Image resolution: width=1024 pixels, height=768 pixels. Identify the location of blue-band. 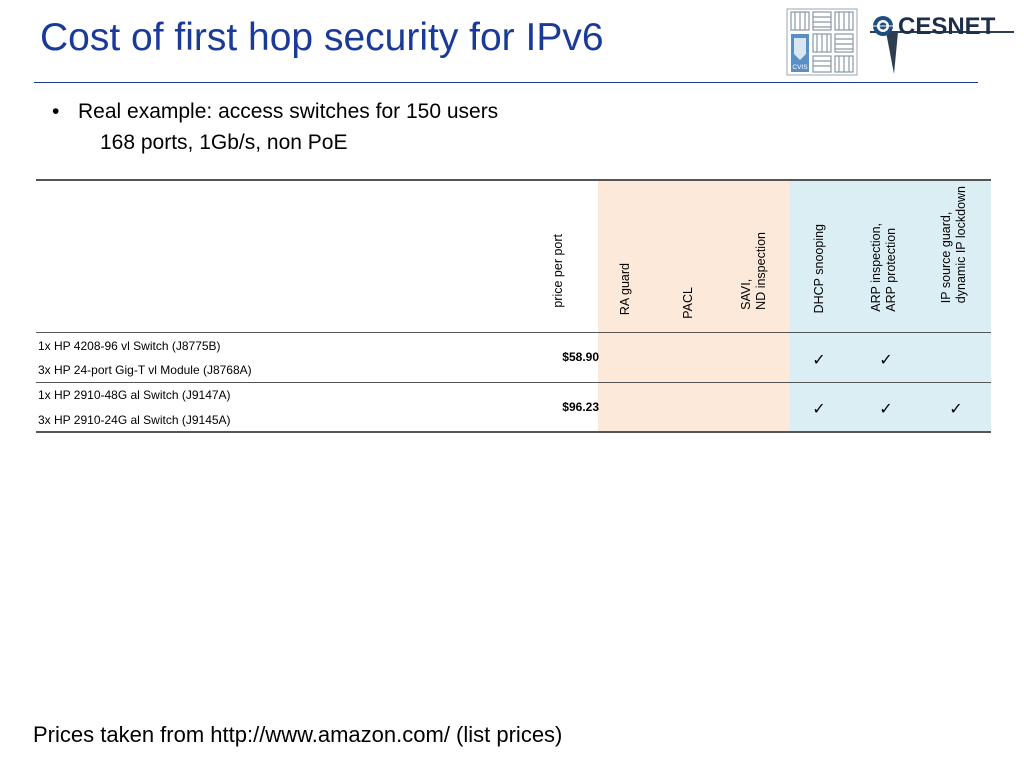
(890, 307).